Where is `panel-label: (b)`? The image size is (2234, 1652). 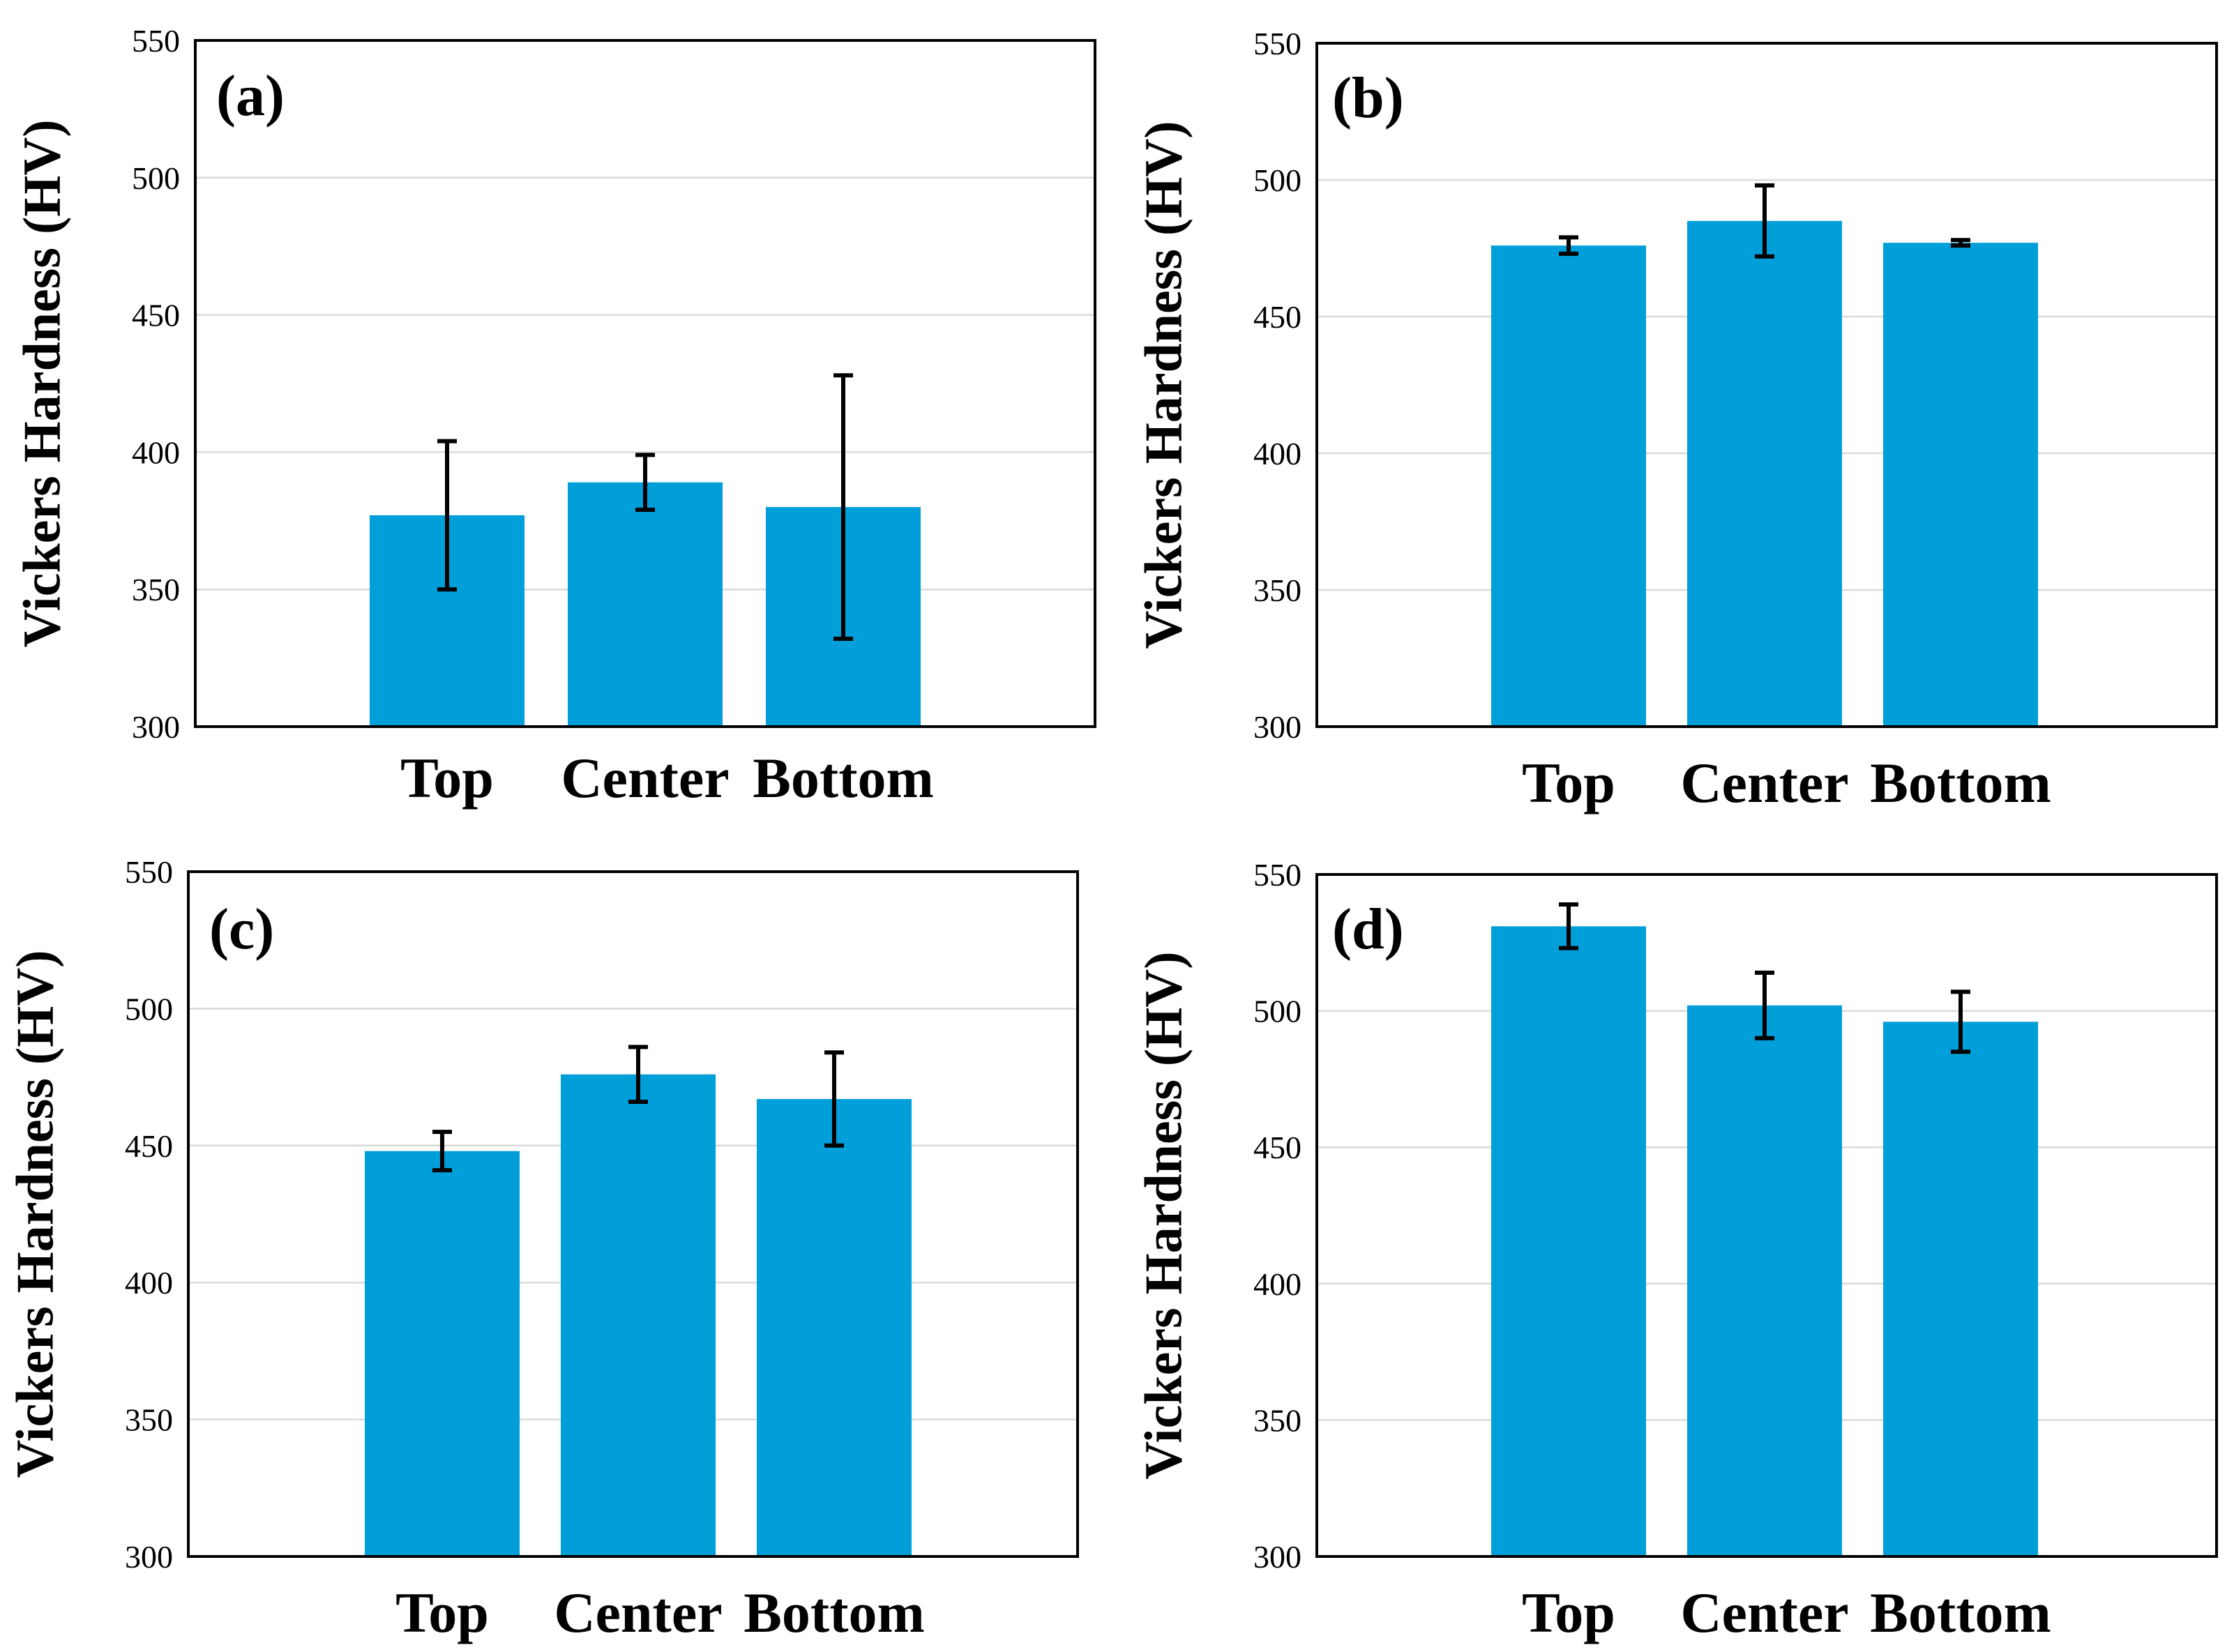 panel-label: (b) is located at coordinates (1368, 98).